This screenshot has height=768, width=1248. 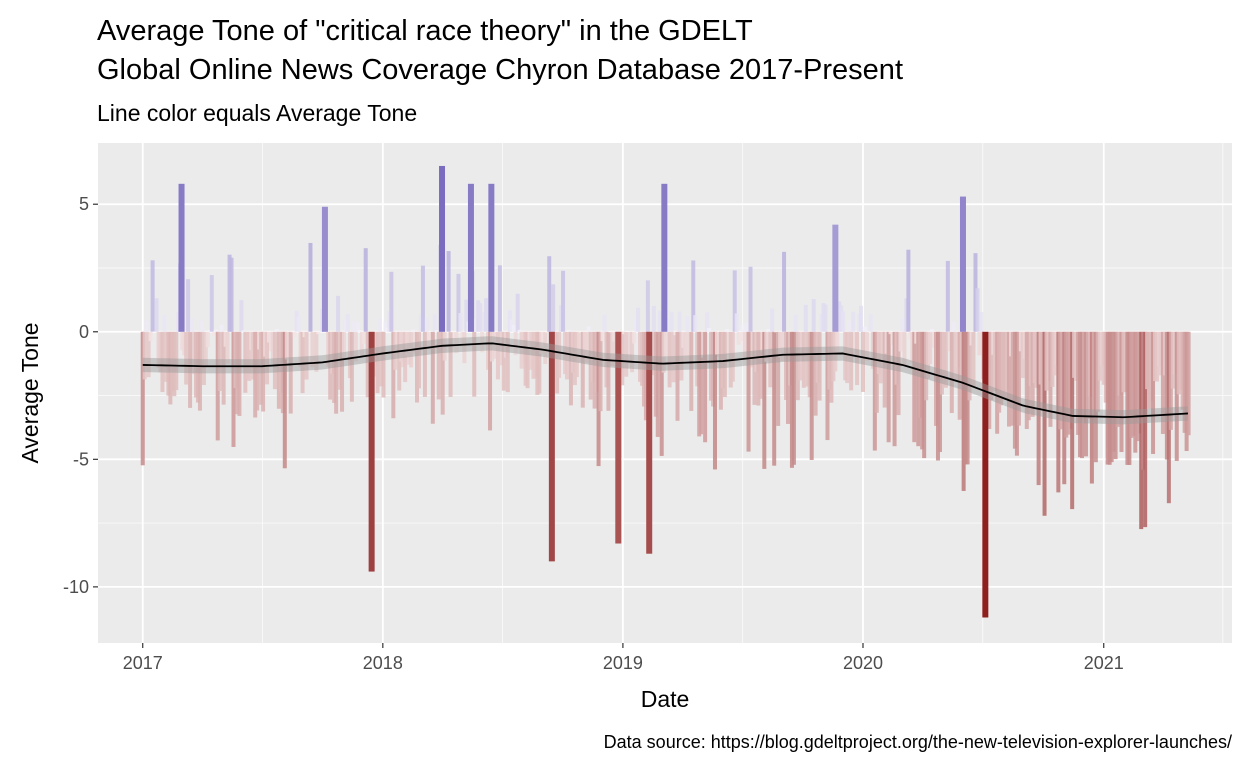 I want to click on y-tick-label: -5, so click(x=81, y=459).